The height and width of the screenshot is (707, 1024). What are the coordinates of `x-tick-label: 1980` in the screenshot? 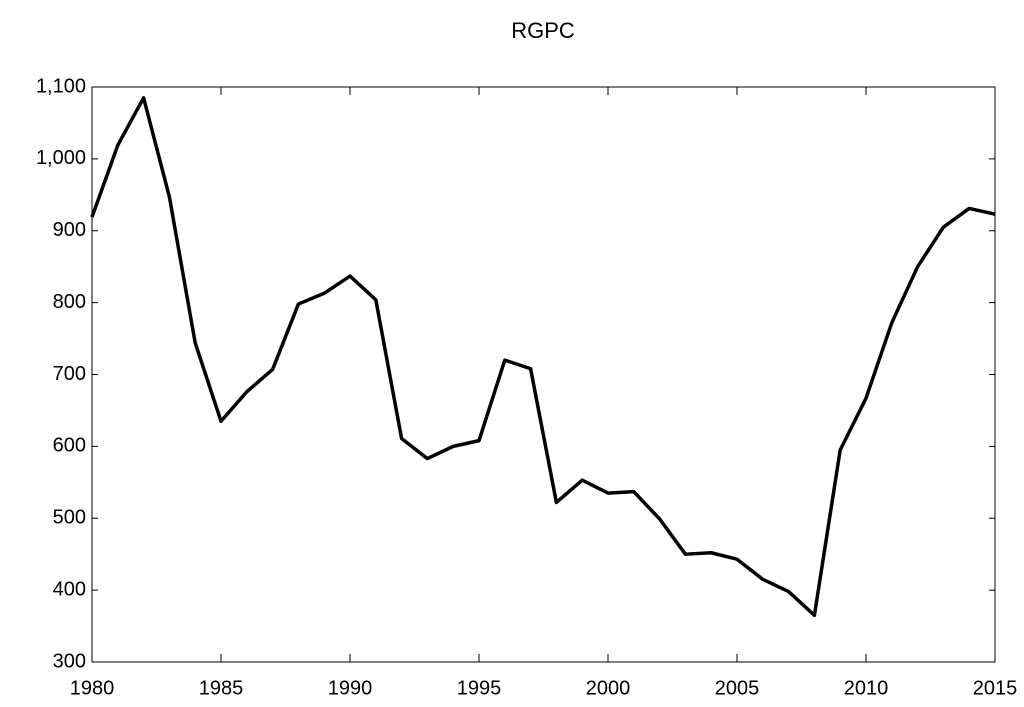 It's located at (92, 688).